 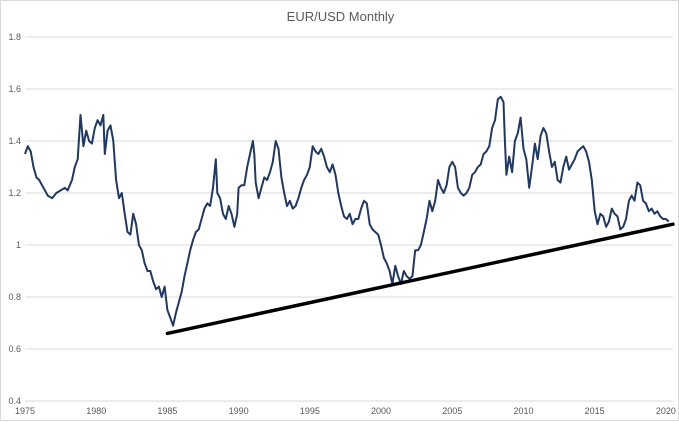 I want to click on x-tick-label: 1995, so click(x=310, y=411).